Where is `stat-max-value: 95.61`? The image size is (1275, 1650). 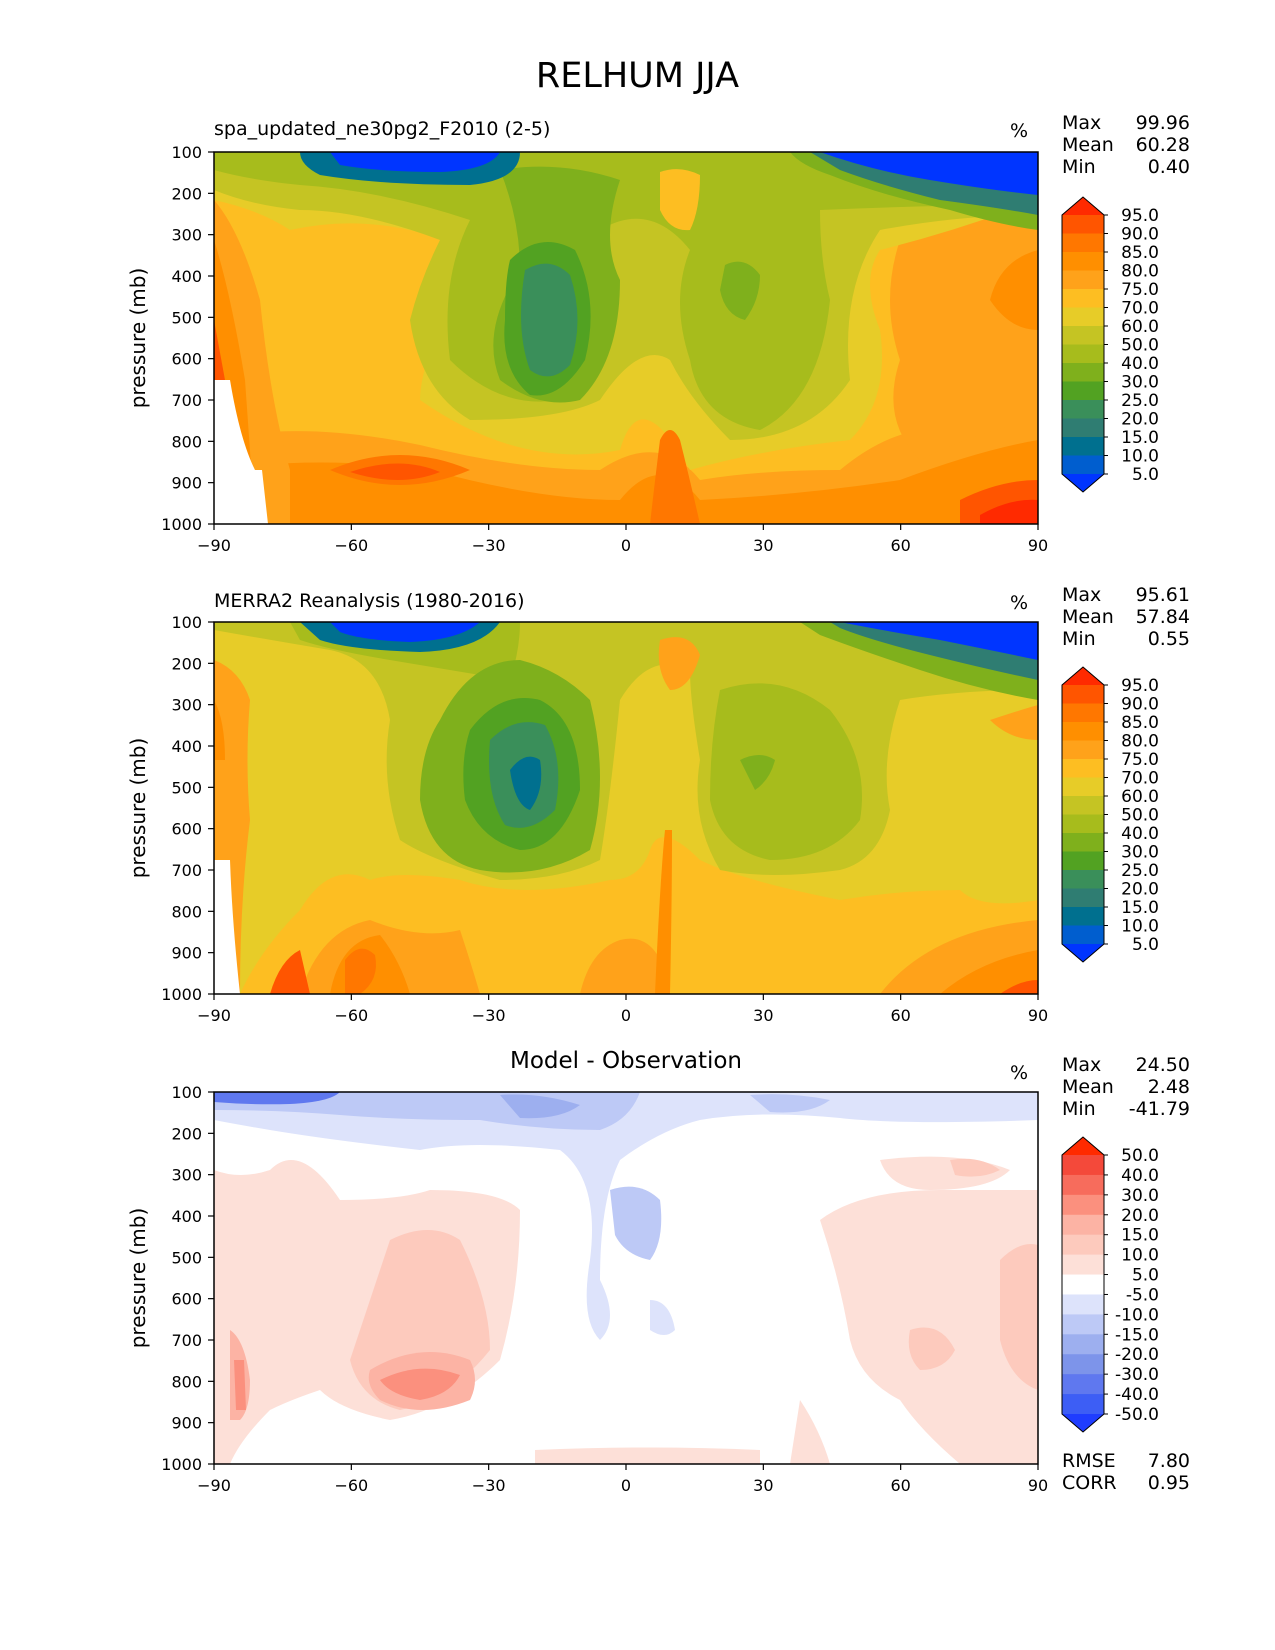
stat-max-value: 95.61 is located at coordinates (1162, 595).